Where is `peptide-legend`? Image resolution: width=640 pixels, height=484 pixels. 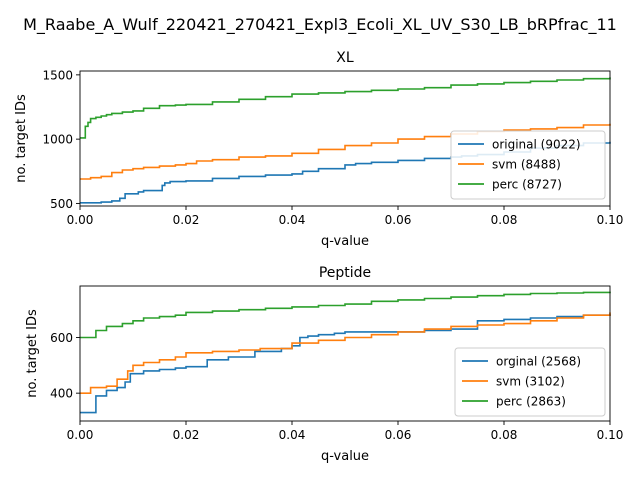 peptide-legend is located at coordinates (530, 382).